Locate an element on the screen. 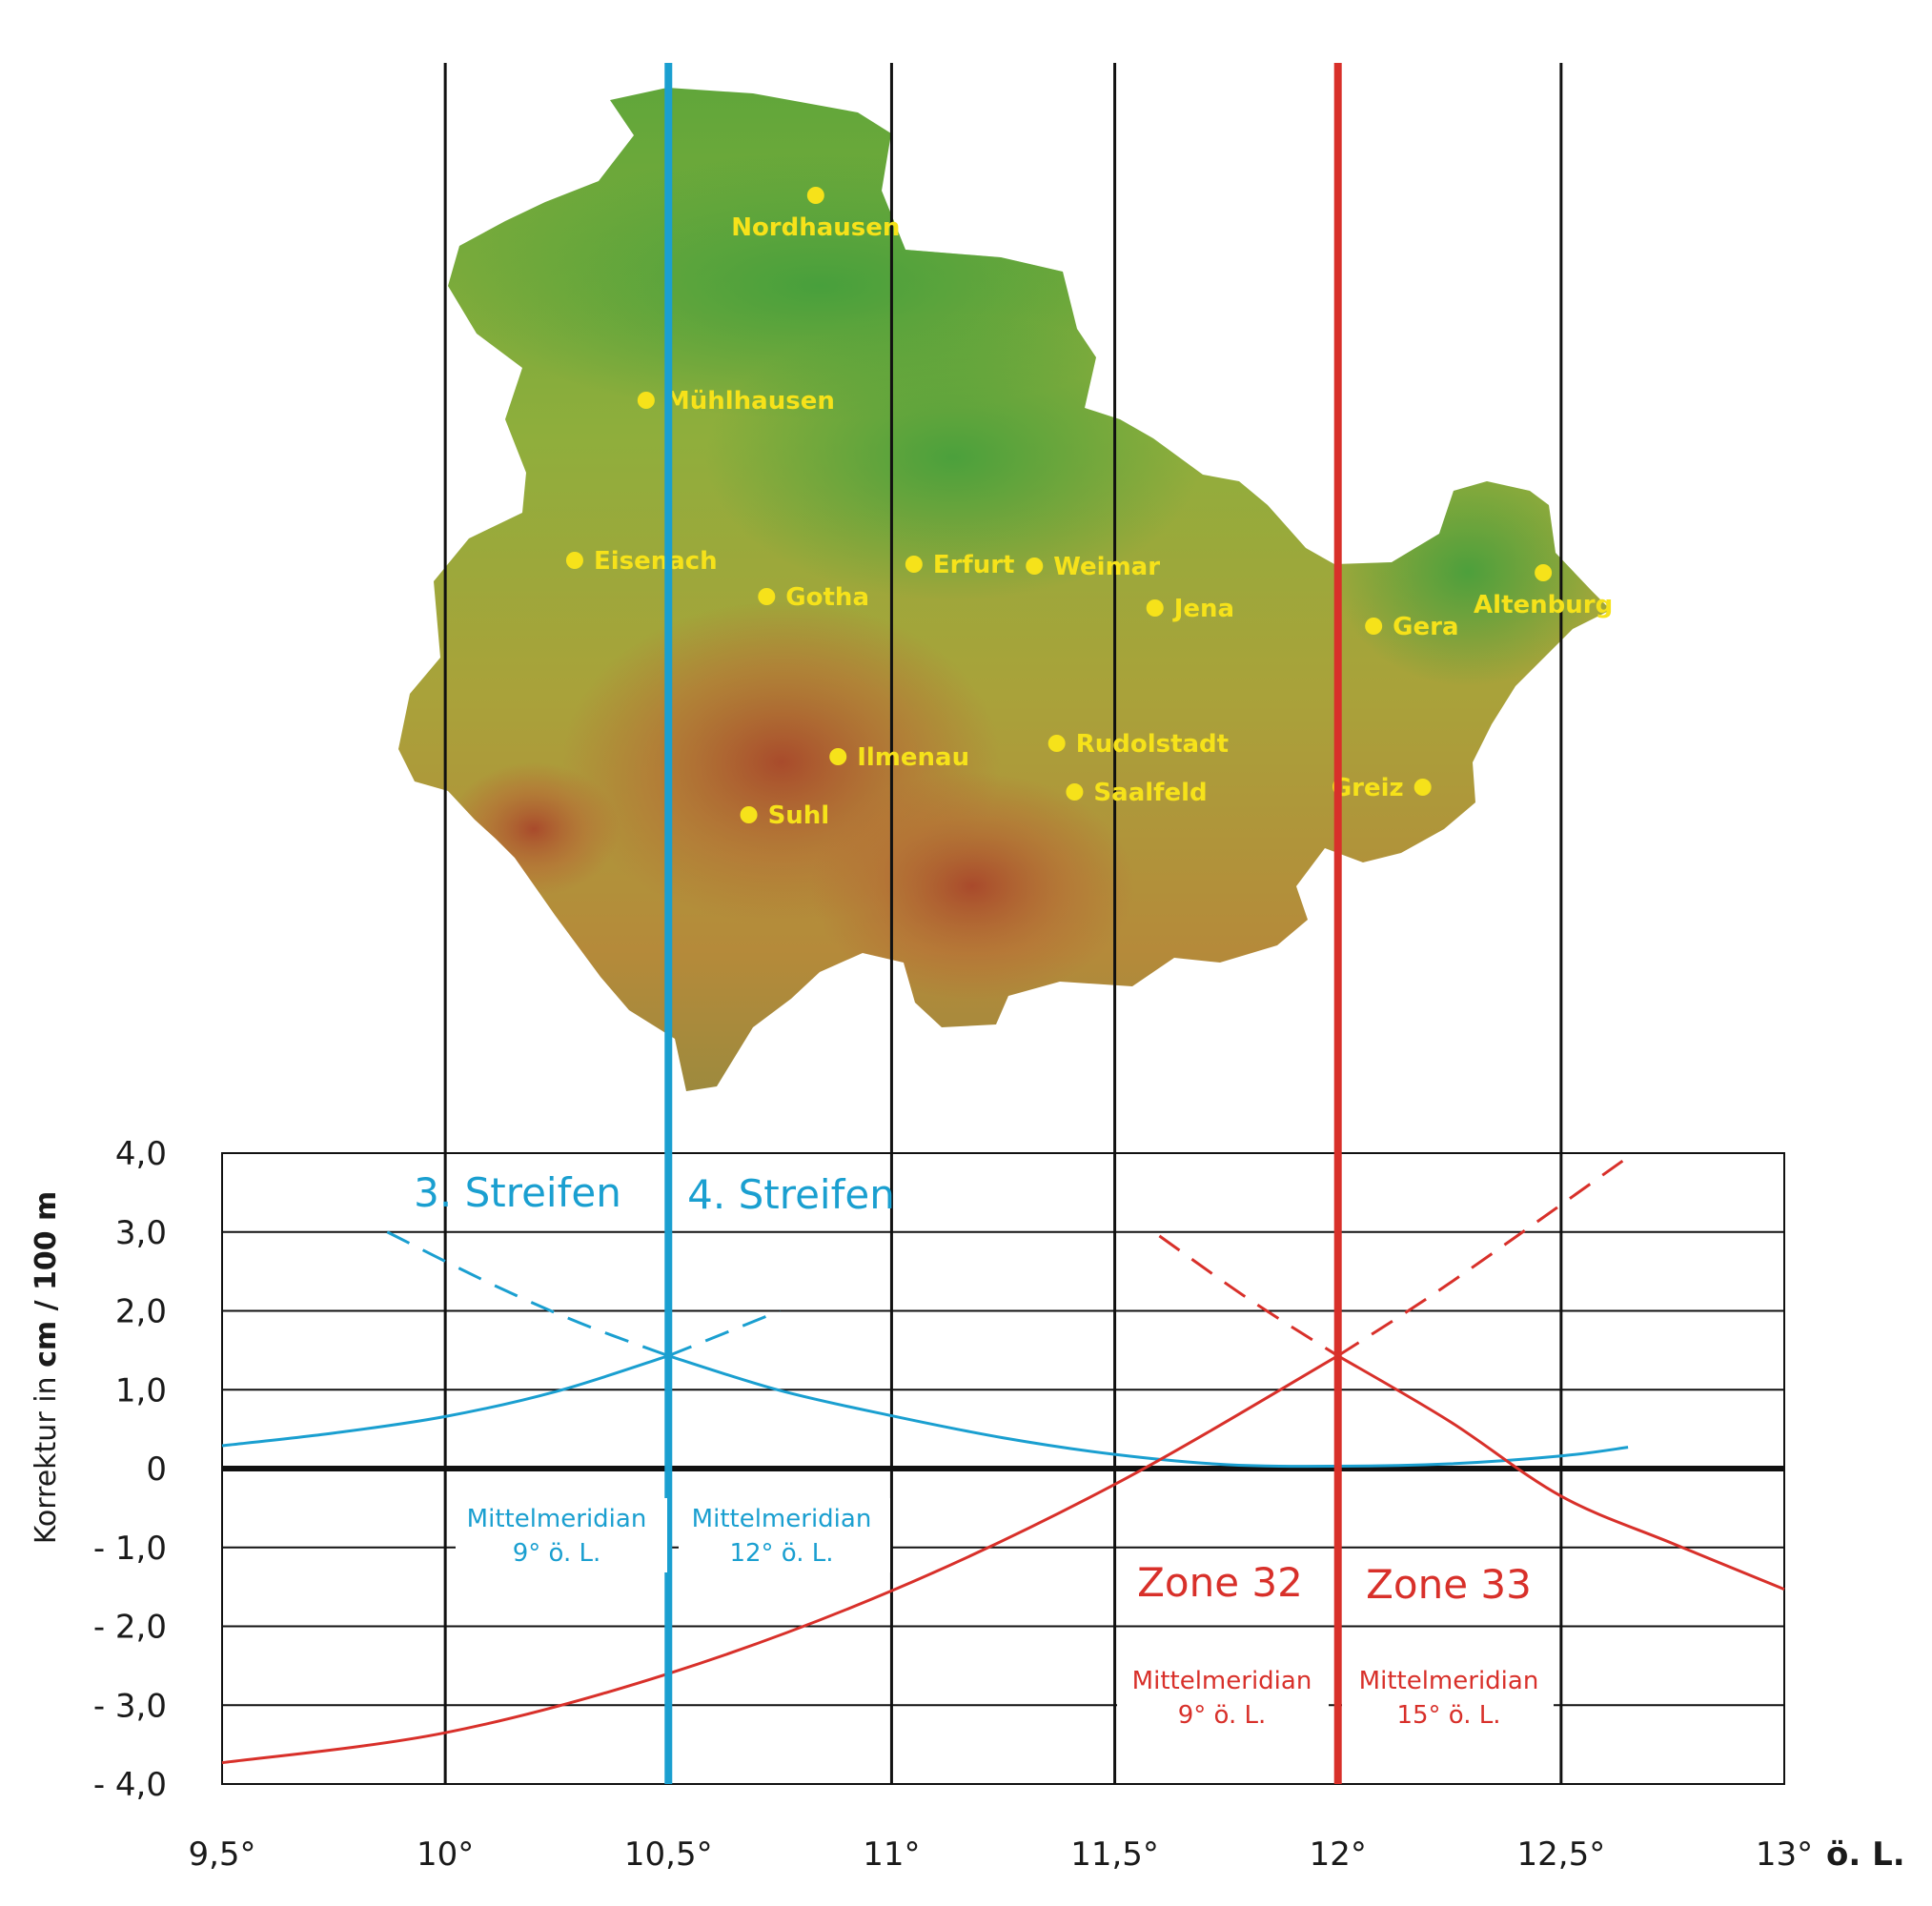 The height and width of the screenshot is (1906, 1932). label-3-streifen: 3. Streifen is located at coordinates (517, 1193).